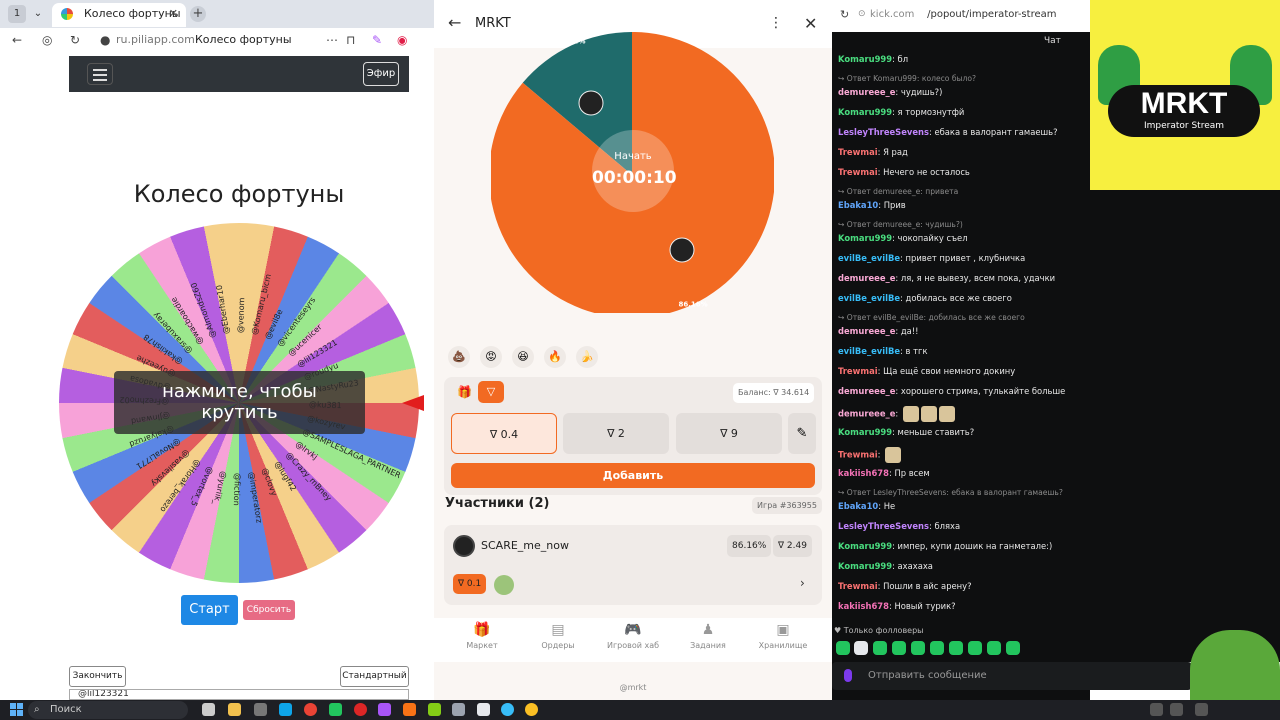 The height and width of the screenshot is (720, 1280). Describe the element at coordinates (374, 676) in the screenshot. I see `standard-button: Стандартный` at that location.